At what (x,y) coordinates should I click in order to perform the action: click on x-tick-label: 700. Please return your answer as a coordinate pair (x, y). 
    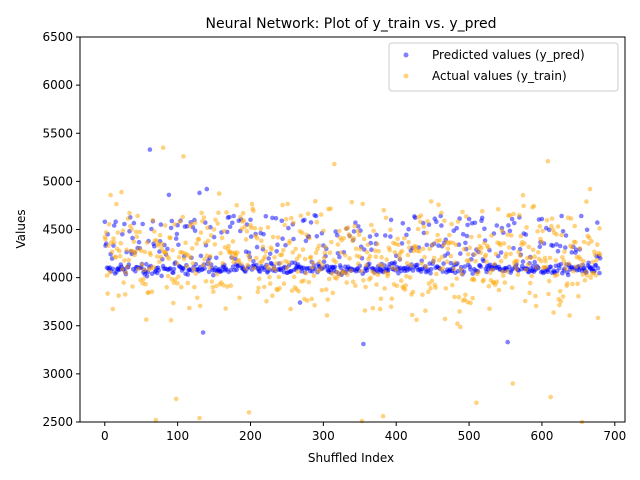
    Looking at the image, I should click on (614, 436).